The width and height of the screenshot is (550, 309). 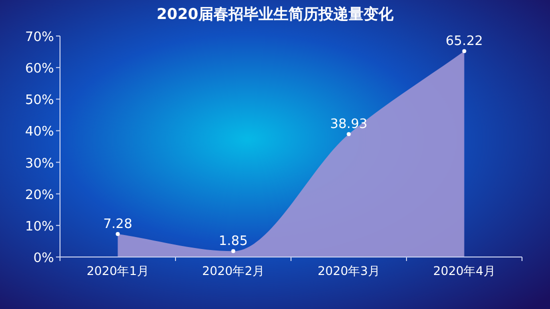 I want to click on y-tick-label: 0%, so click(x=43, y=258).